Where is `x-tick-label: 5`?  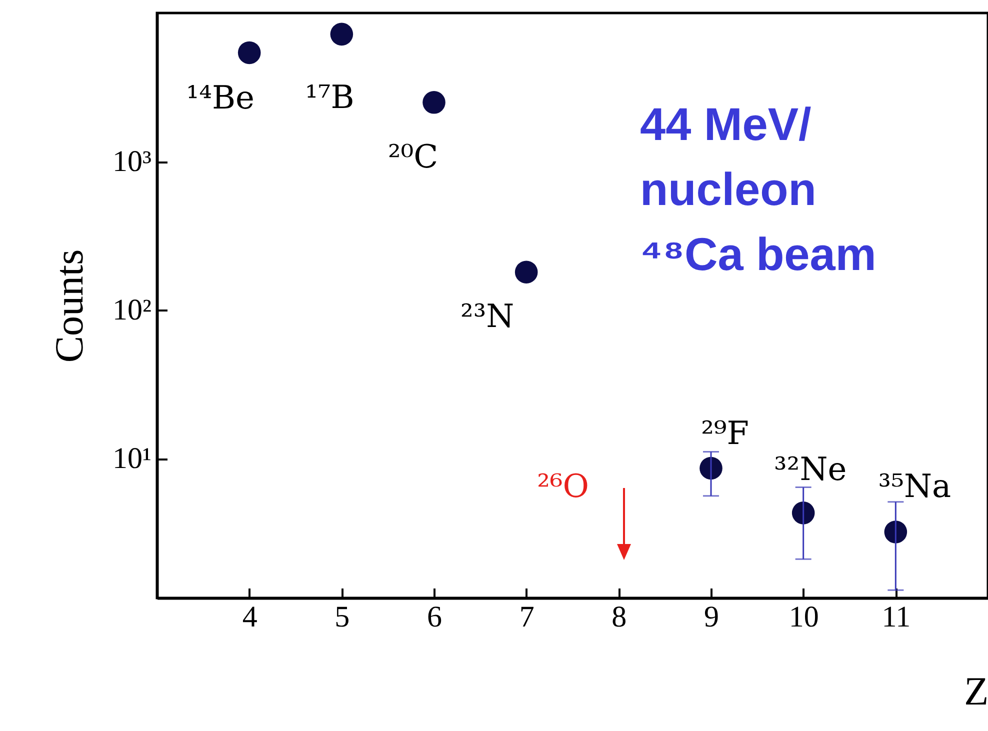
x-tick-label: 5 is located at coordinates (342, 617).